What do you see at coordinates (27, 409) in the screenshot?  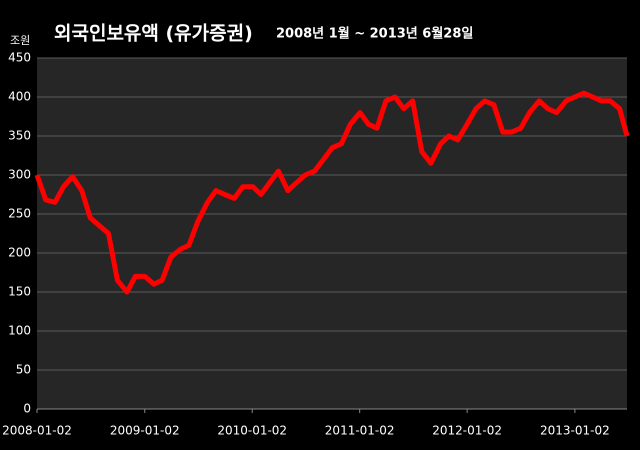 I see `y-tick-label: 0` at bounding box center [27, 409].